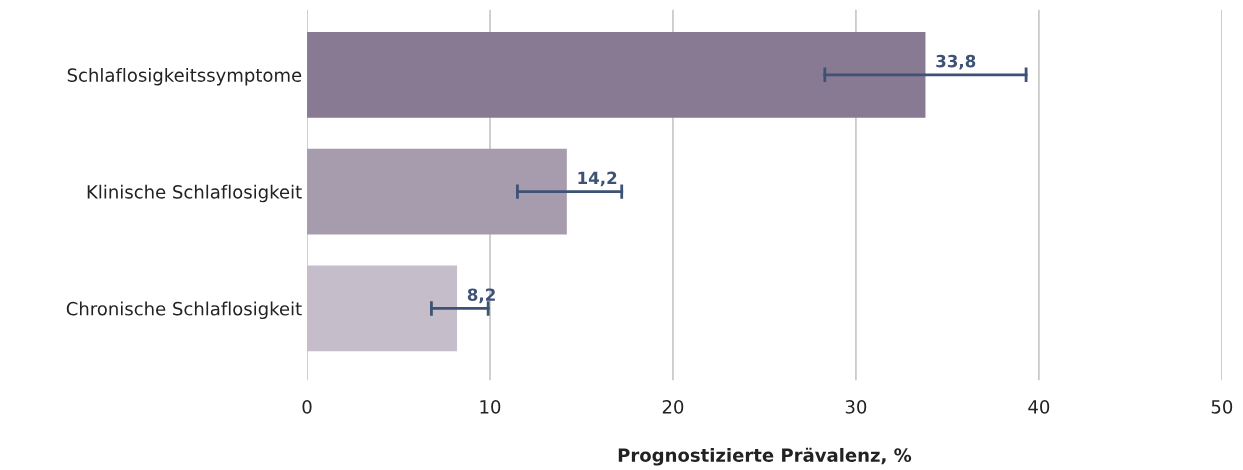  What do you see at coordinates (184, 76) in the screenshot?
I see `y-tick-label: Schlaflosigkeitssymptome` at bounding box center [184, 76].